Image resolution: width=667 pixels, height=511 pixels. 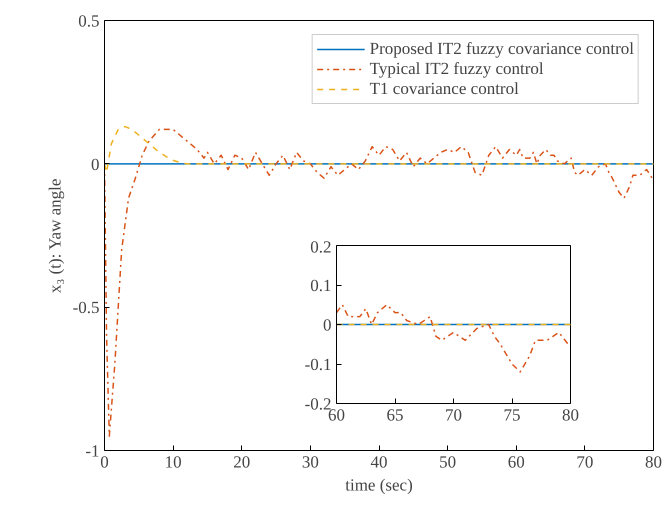 What do you see at coordinates (86, 308) in the screenshot?
I see `y-tick-label: -0.5` at bounding box center [86, 308].